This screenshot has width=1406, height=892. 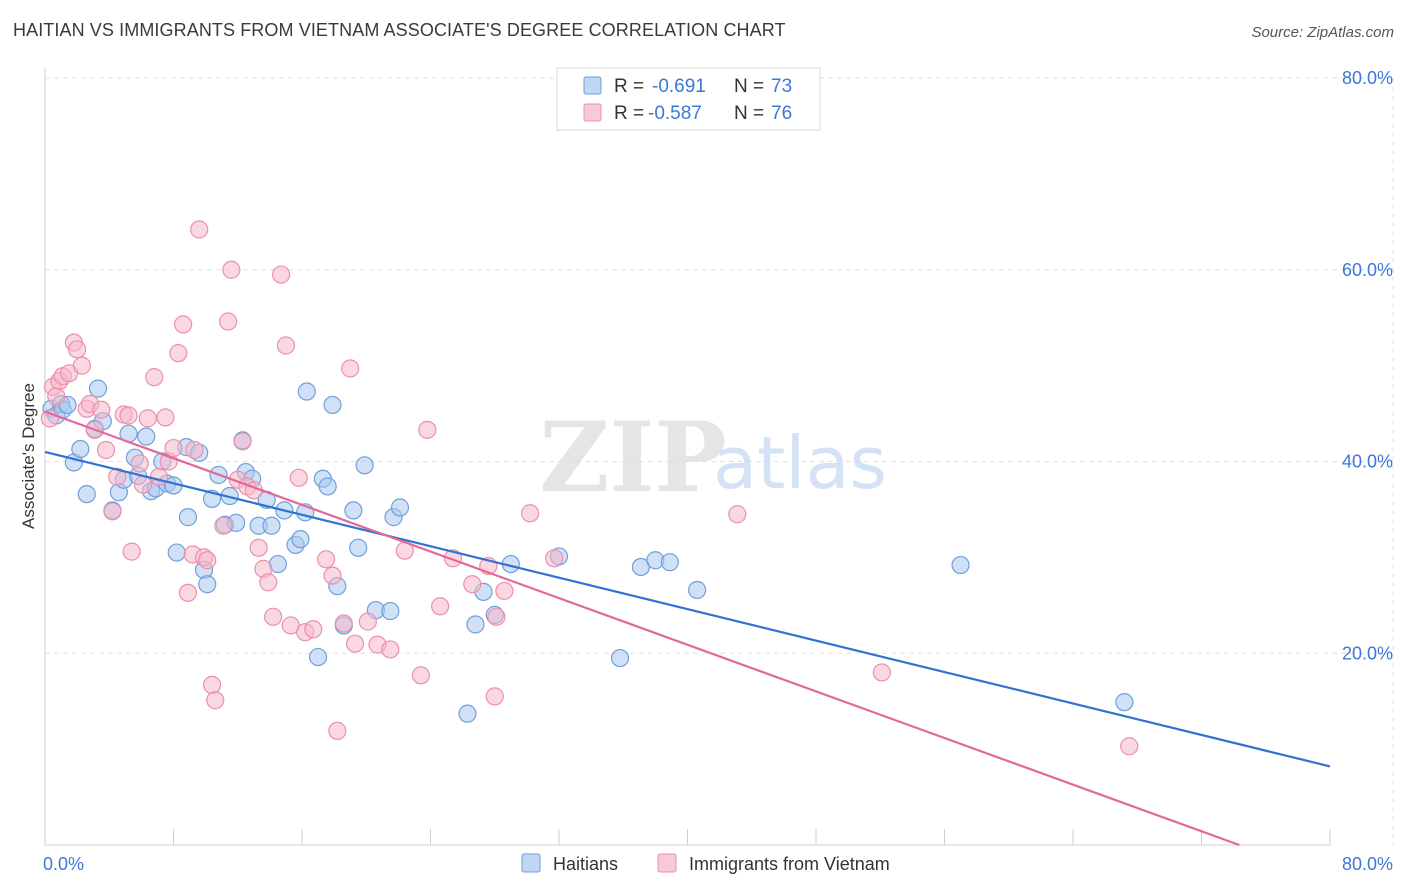 I want to click on y-tick-label-3: 80.0%, so click(x=1367, y=78).